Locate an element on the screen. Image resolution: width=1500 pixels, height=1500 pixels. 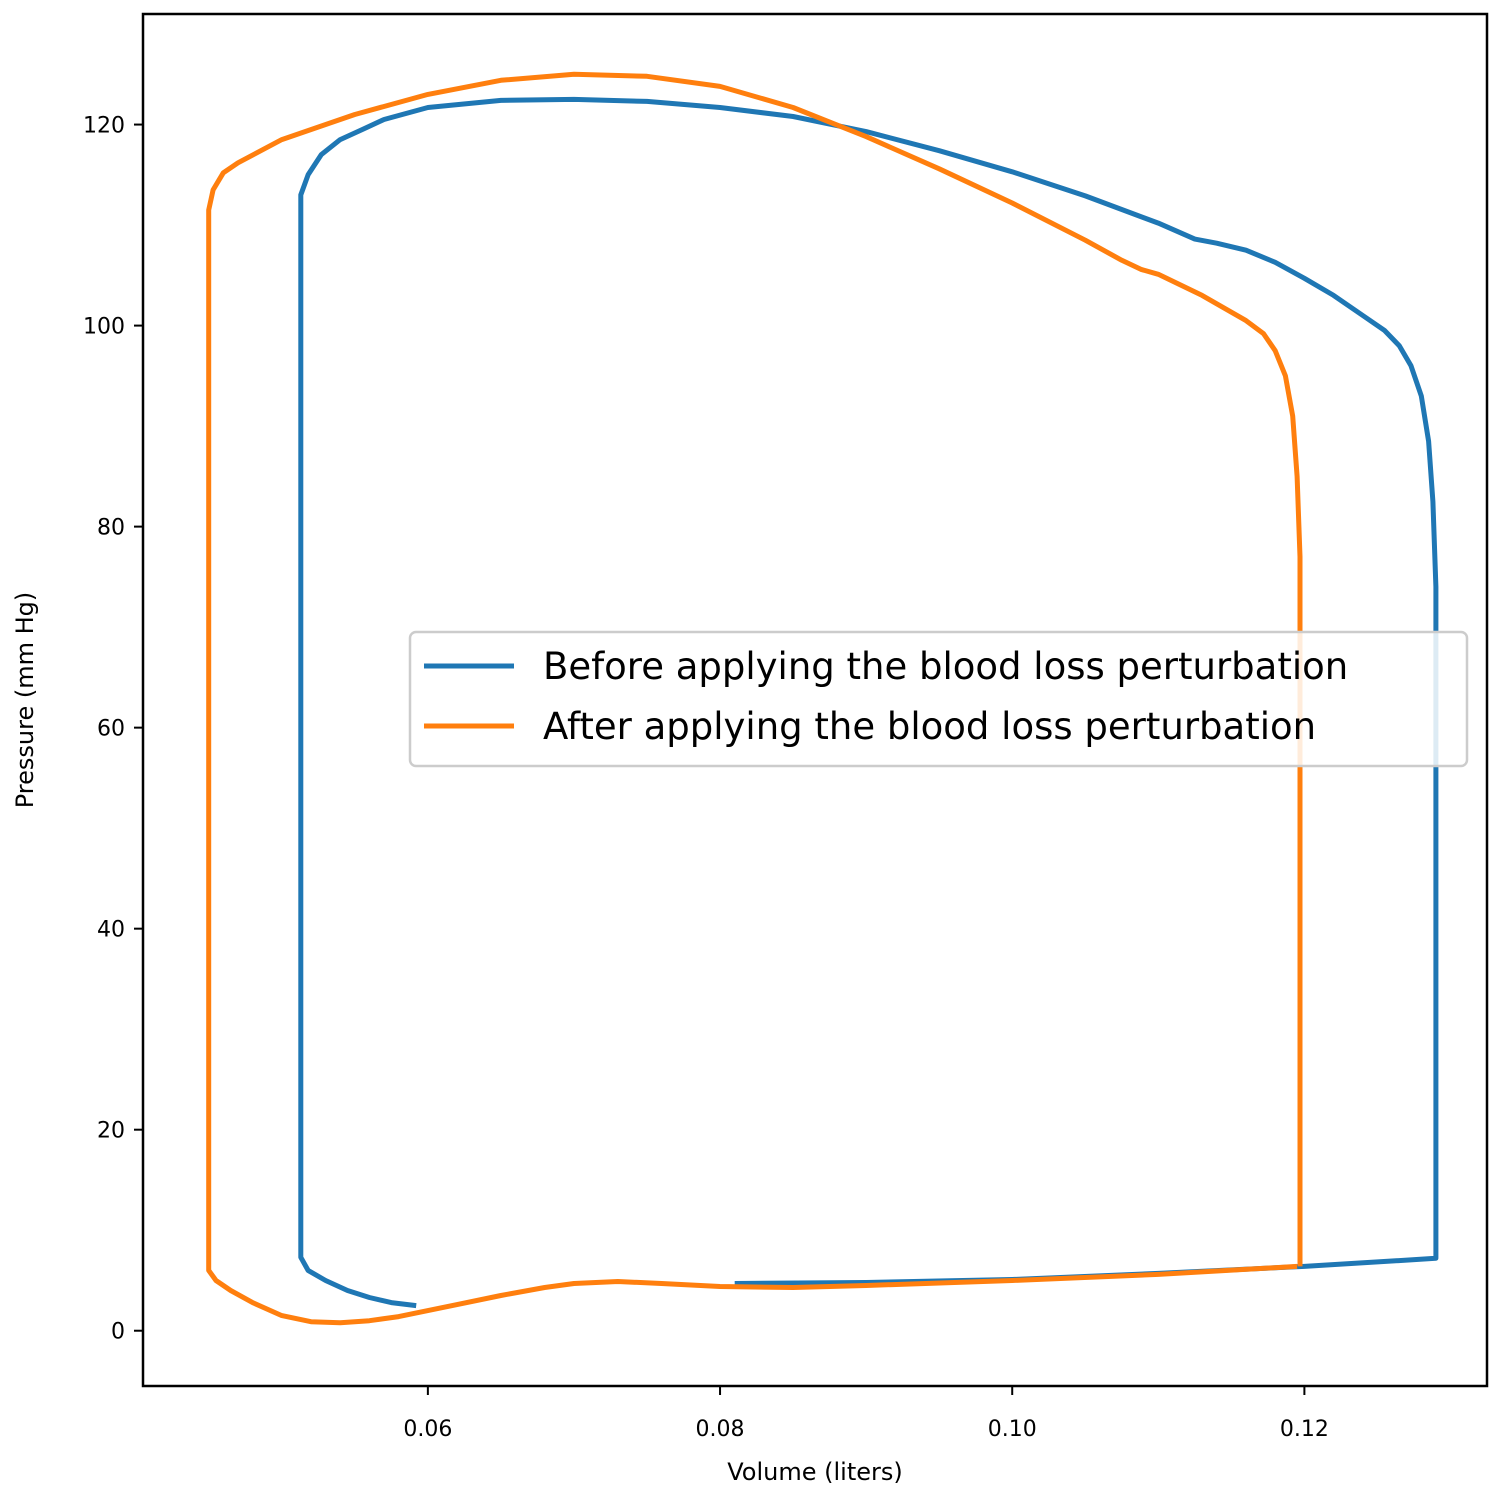
x-tick-label: 0.06 is located at coordinates (427, 1429).